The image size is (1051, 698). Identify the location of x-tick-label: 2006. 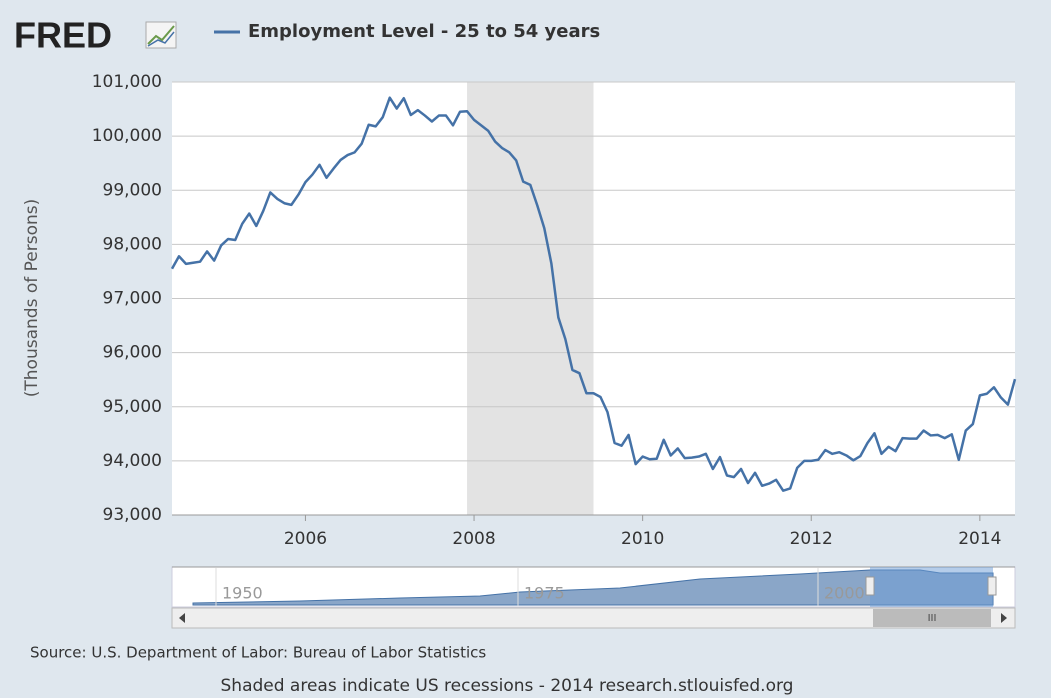
(305, 539).